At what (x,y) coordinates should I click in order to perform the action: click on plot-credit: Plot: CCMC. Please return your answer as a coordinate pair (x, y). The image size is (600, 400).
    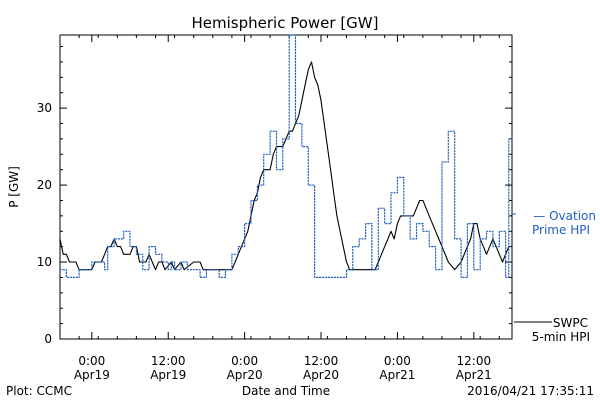
    Looking at the image, I should click on (39, 391).